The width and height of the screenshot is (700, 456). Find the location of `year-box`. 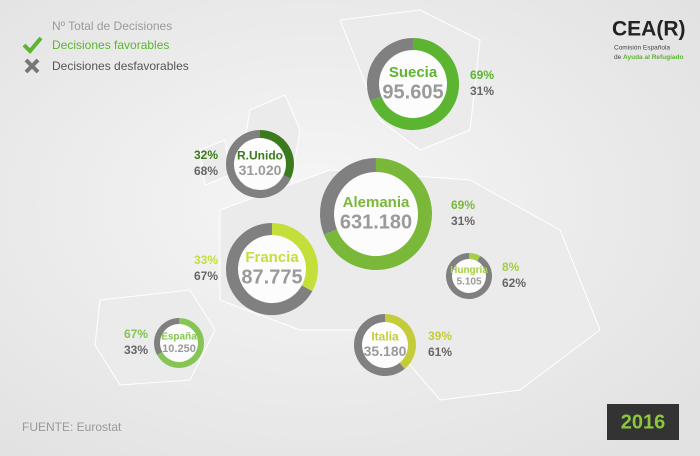

year-box is located at coordinates (643, 422).